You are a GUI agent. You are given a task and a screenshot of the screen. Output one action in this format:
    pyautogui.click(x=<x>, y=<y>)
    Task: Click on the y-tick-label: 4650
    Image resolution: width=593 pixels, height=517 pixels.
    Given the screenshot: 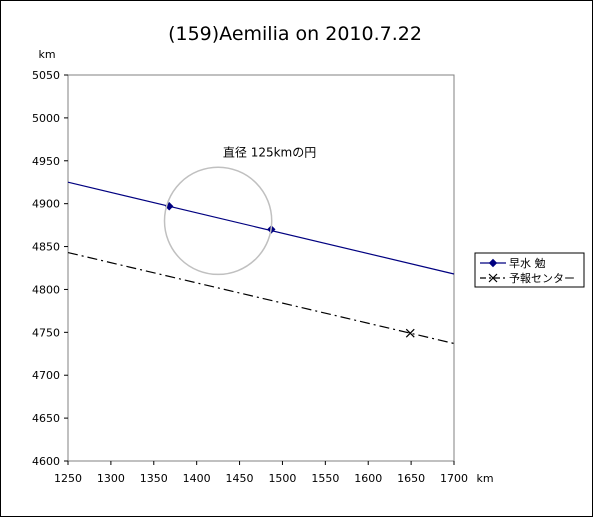 What is the action you would take?
    pyautogui.click(x=46, y=418)
    